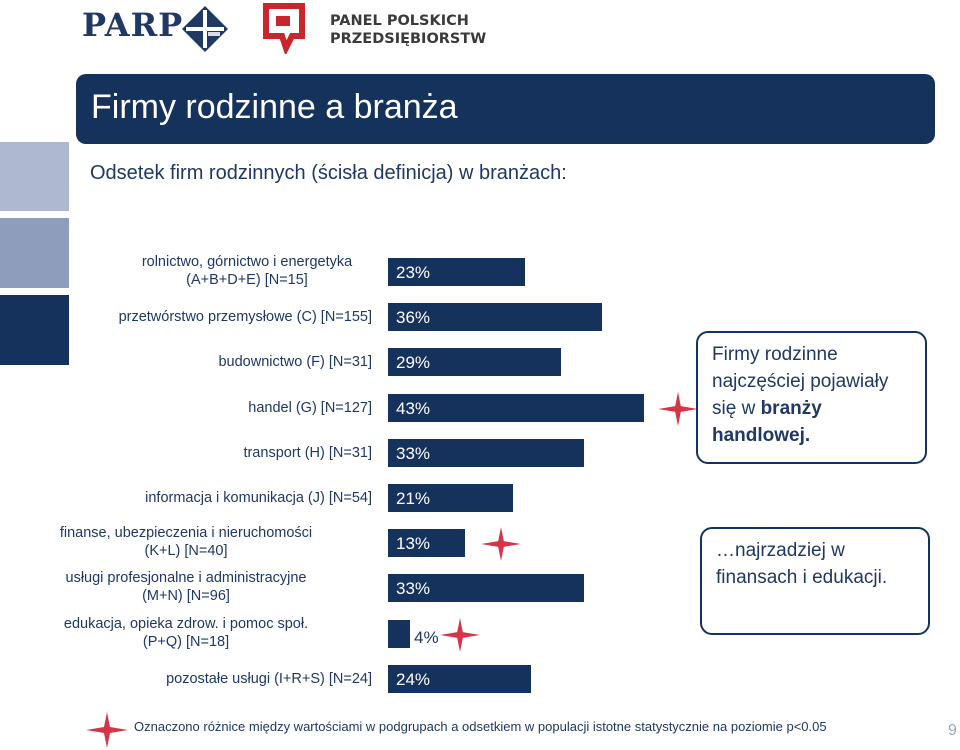 The image size is (960, 750). What do you see at coordinates (505, 109) in the screenshot?
I see `title-bar: Firmy rodzinne a branża` at bounding box center [505, 109].